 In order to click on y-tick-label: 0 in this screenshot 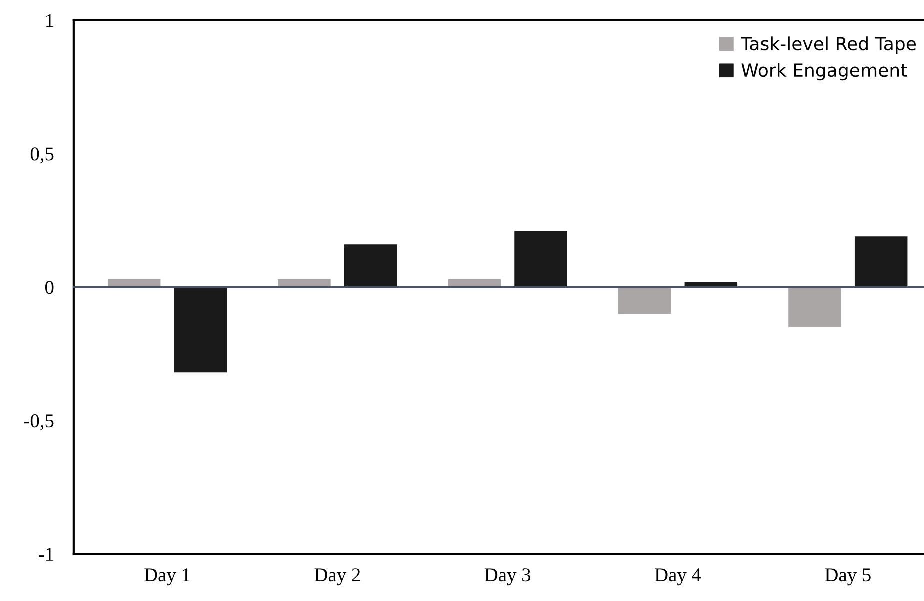, I will do `click(49, 287)`.